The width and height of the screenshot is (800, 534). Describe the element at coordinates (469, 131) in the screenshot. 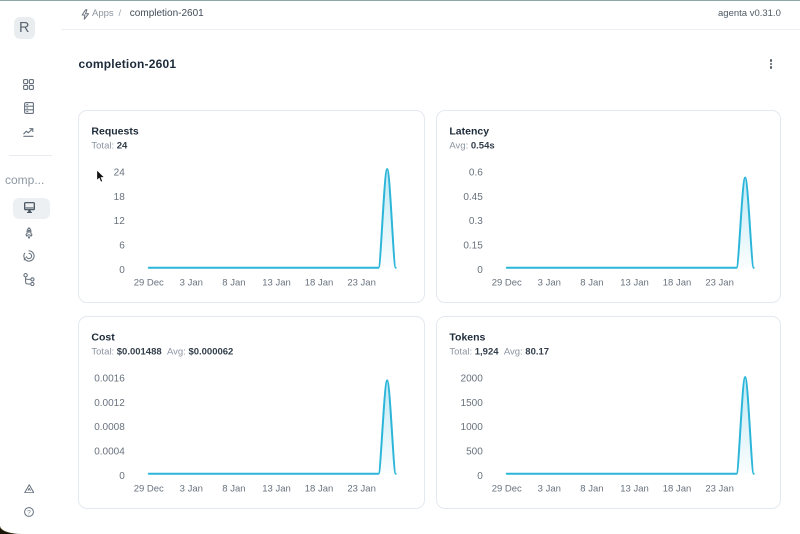

I see `svg-text: Latency` at that location.